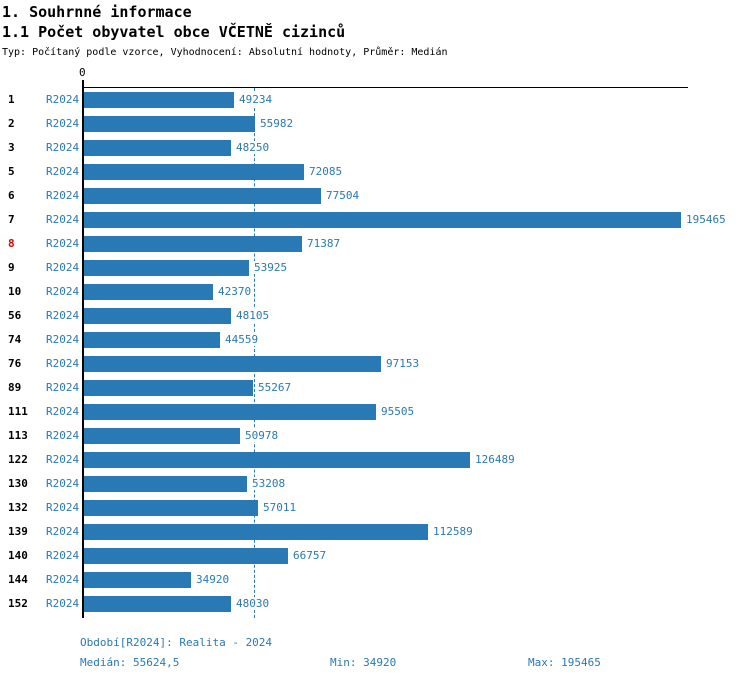 The image size is (750, 680). Describe the element at coordinates (174, 32) in the screenshot. I see `section-title: 1.1 Počet obyvatel obce VČETNĚ cizinců` at that location.